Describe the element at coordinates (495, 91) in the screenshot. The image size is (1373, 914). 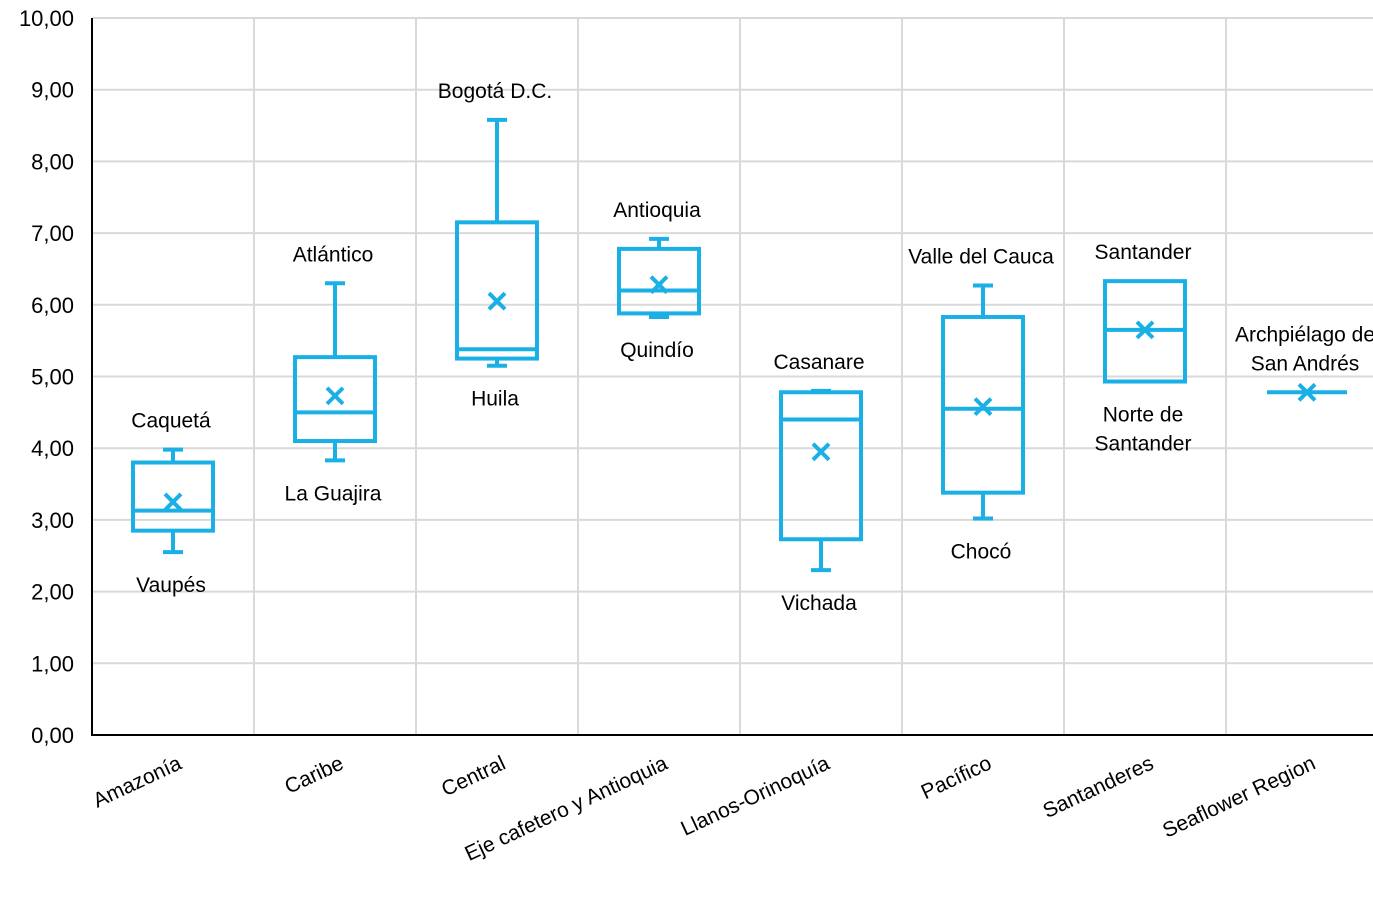
I see `top-annotation: Bogotá D.C.` at that location.